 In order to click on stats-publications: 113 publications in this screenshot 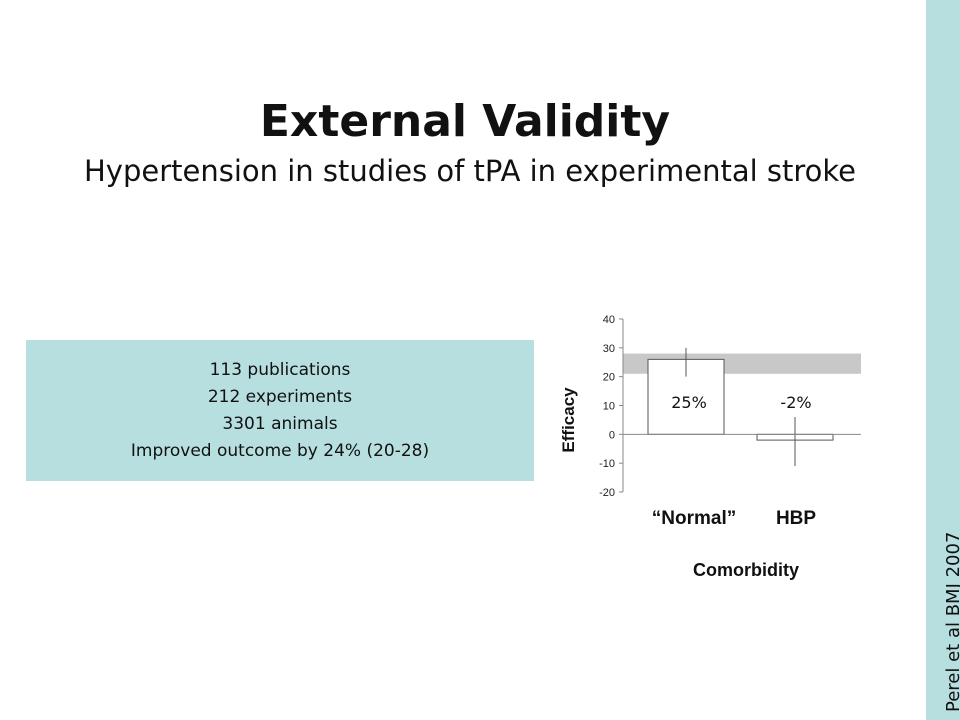, I will do `click(280, 369)`.